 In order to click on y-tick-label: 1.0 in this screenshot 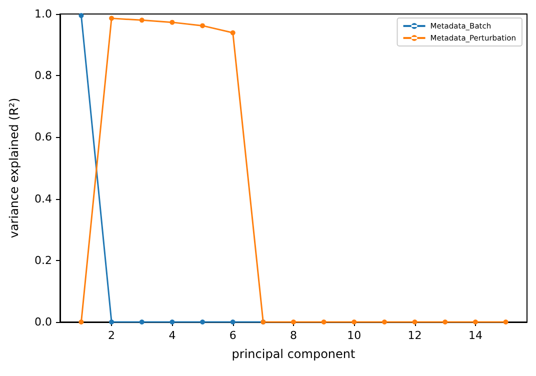, I will do `click(43, 14)`.